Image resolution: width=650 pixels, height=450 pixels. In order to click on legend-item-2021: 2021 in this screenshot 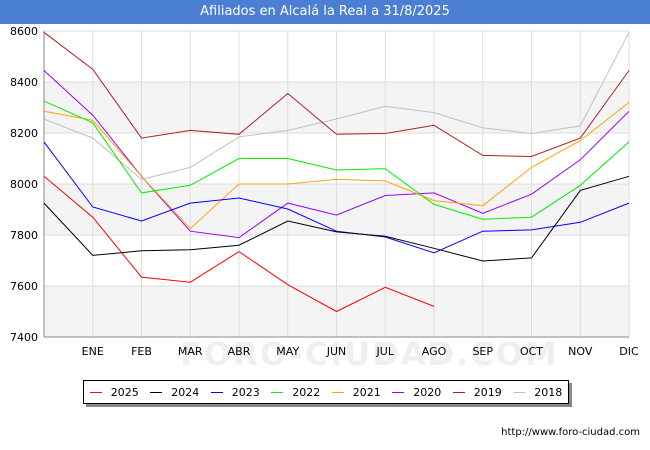, I will do `click(356, 392)`.